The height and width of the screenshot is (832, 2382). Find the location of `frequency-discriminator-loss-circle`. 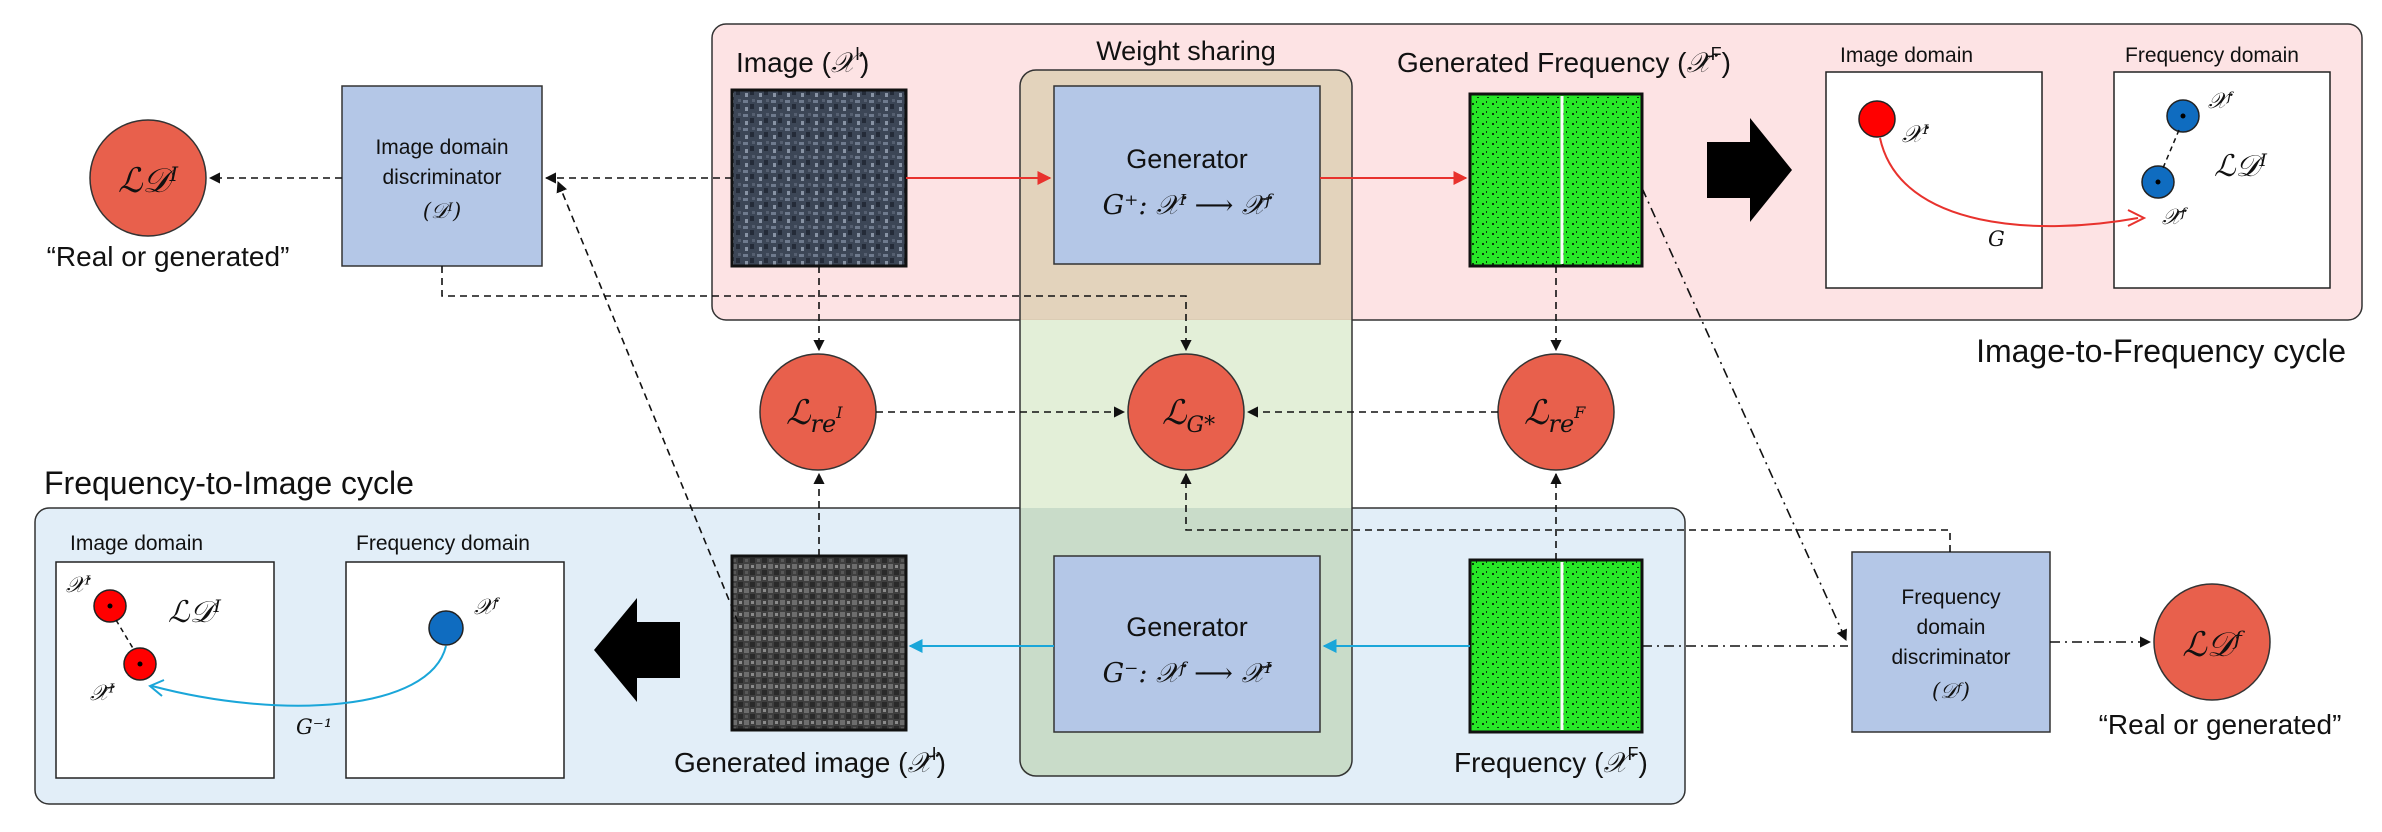

frequency-discriminator-loss-circle is located at coordinates (2212, 642).